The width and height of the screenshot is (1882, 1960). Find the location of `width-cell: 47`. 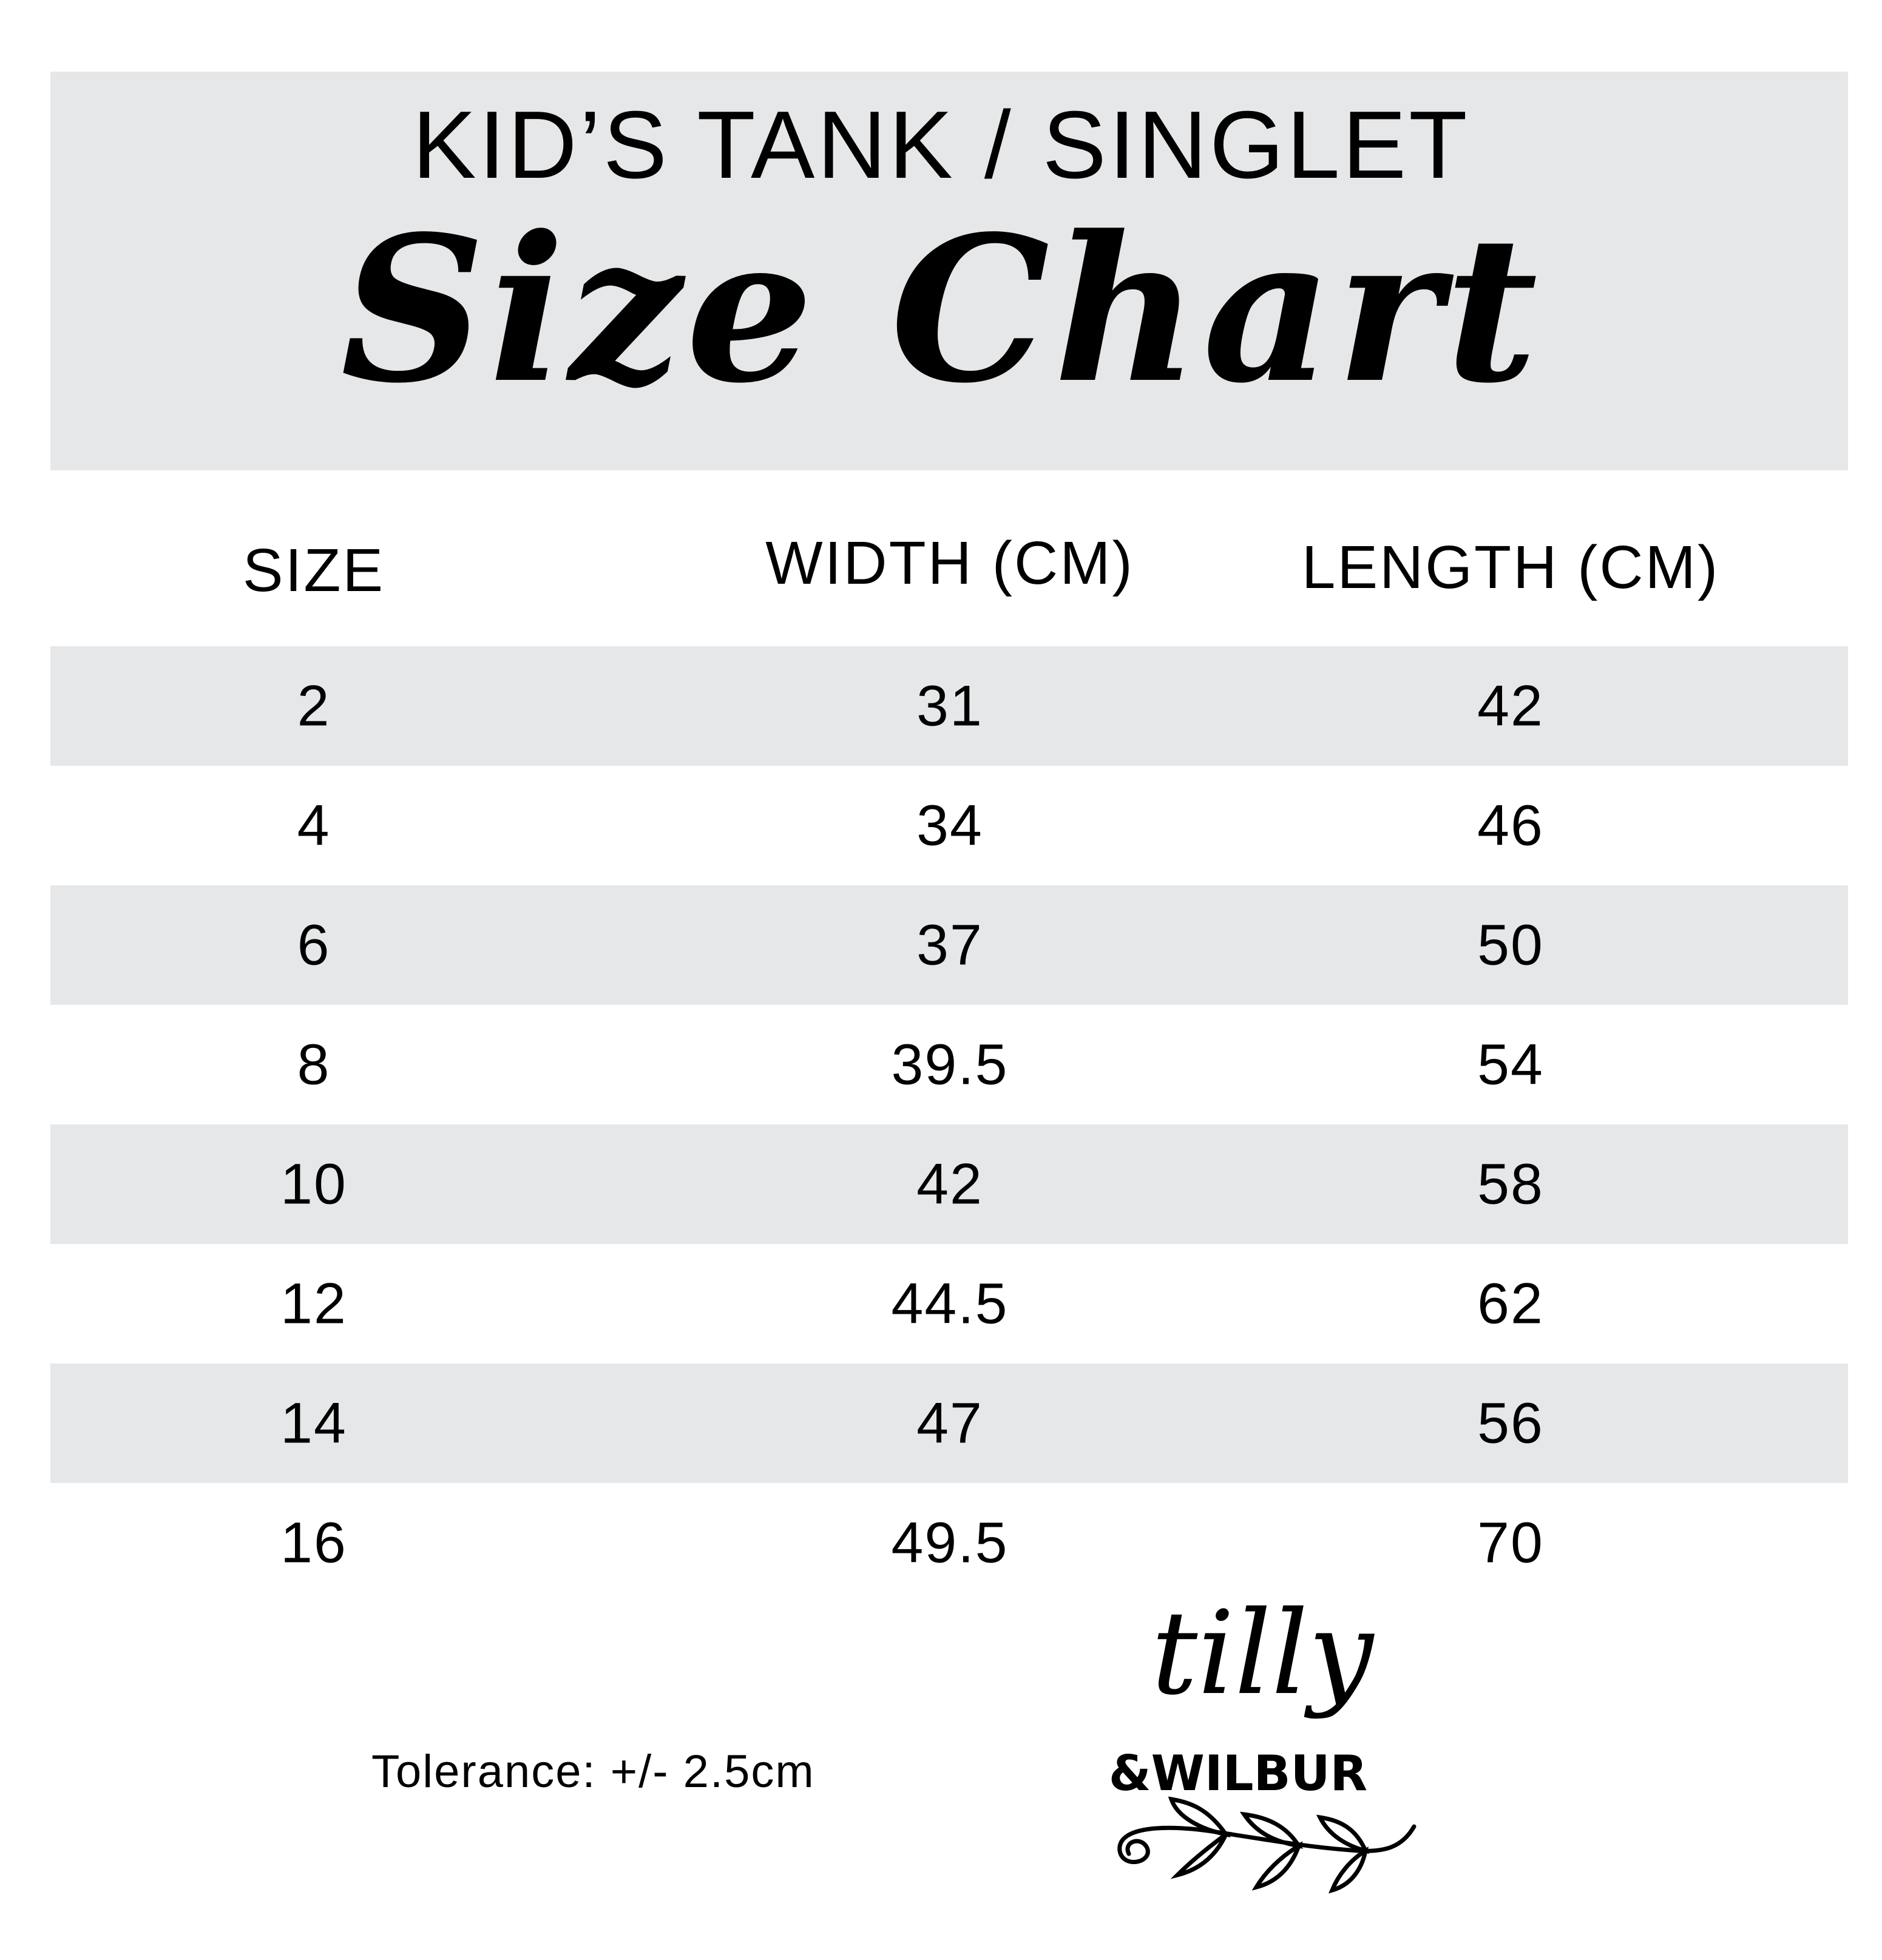

width-cell: 47 is located at coordinates (949, 1423).